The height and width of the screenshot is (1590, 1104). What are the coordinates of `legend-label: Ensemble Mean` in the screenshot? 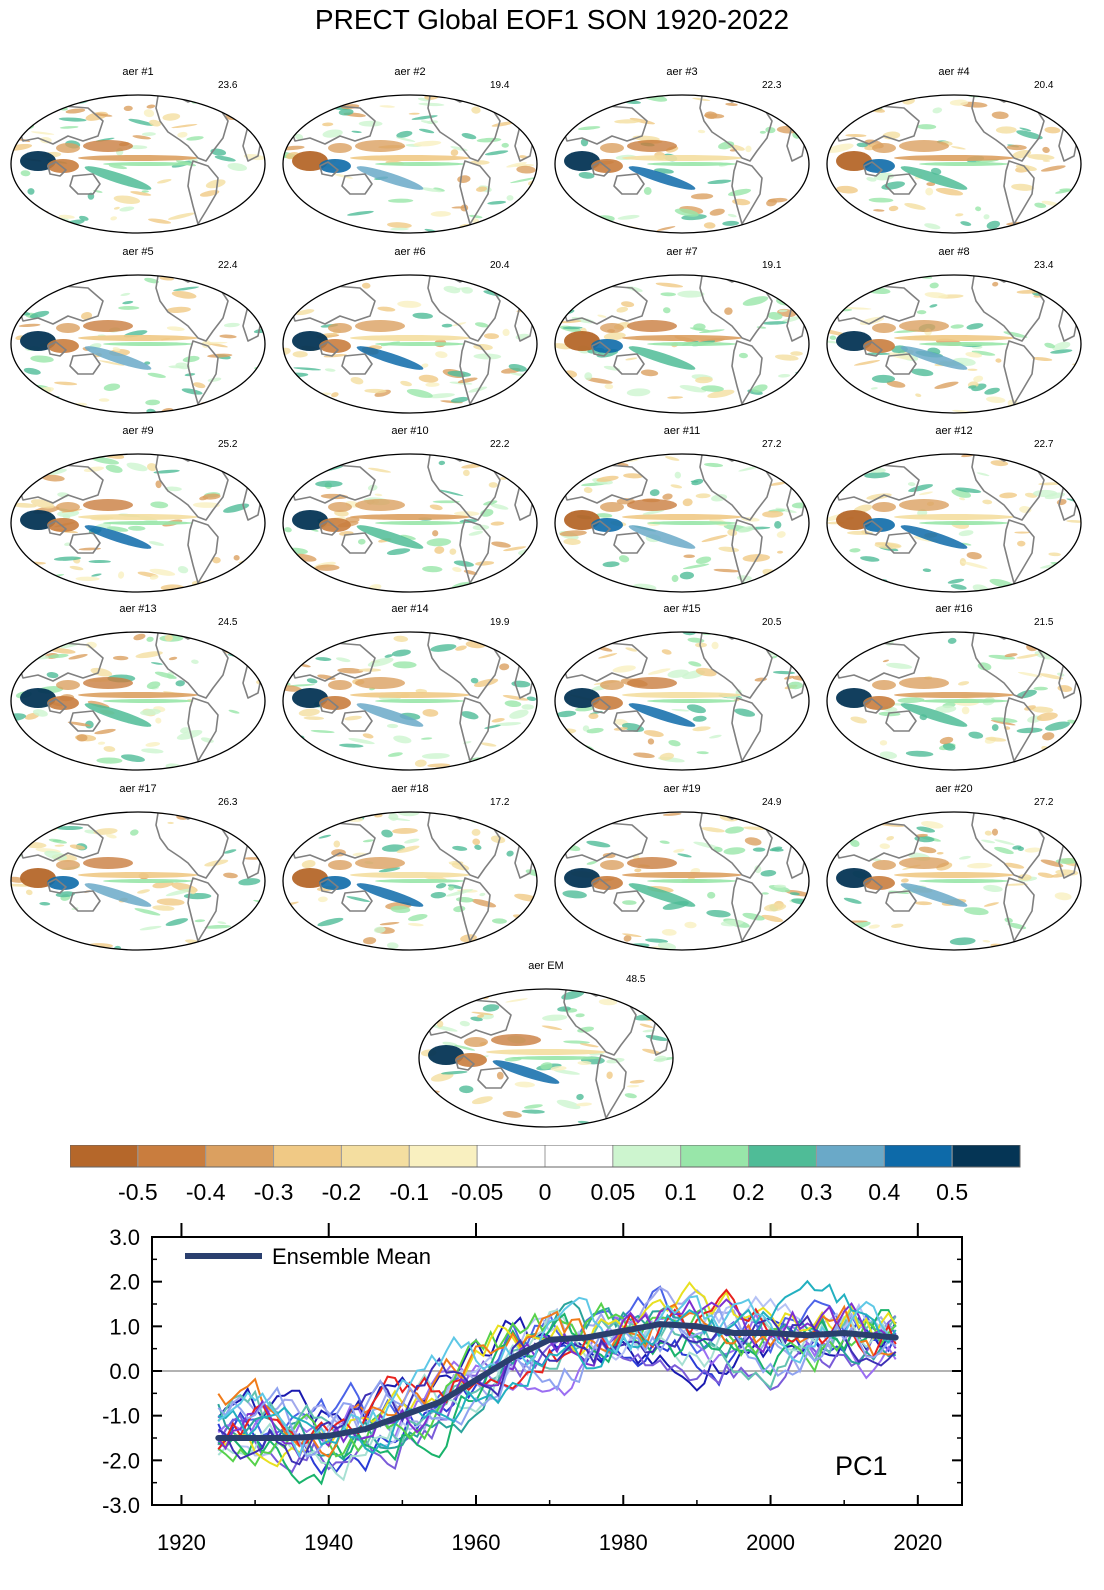 It's located at (351, 1256).